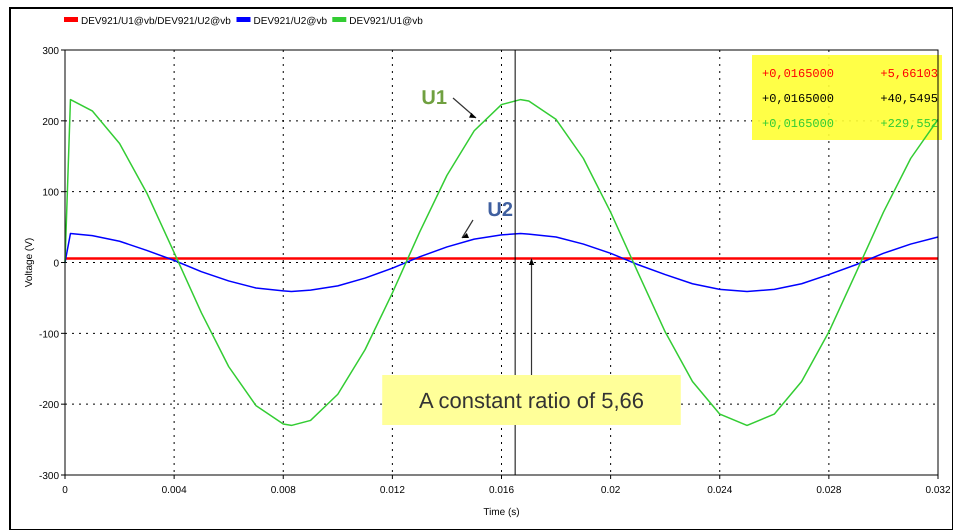 The image size is (953, 530). I want to click on y-tick-label: -300, so click(49, 476).